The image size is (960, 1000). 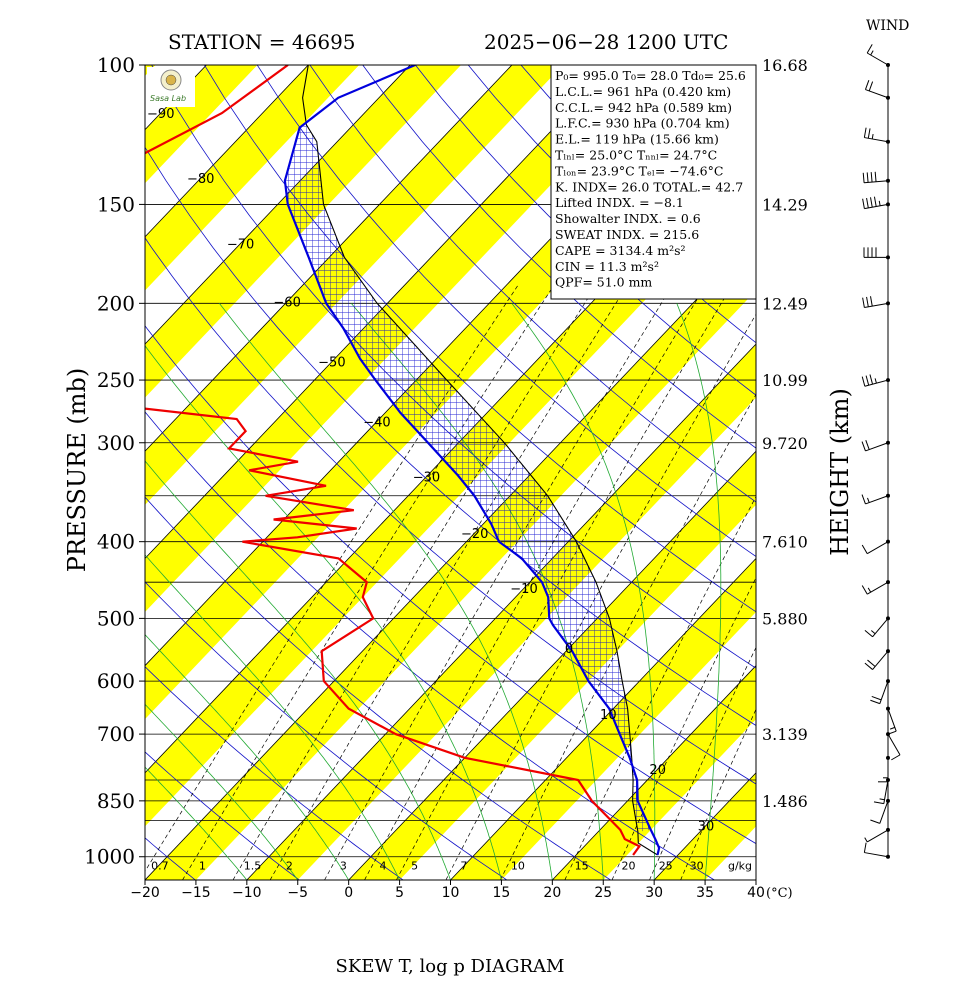 What do you see at coordinates (77, 470) in the screenshot?
I see `y-axis-label: PRESSURE (mb)` at bounding box center [77, 470].